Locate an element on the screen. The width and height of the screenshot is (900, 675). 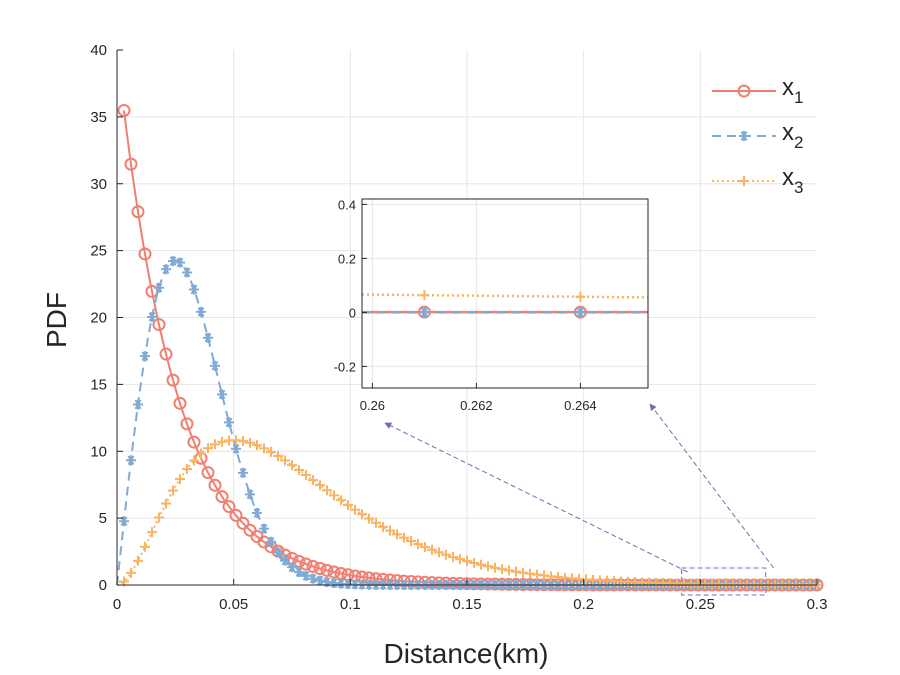
inset-plot: 0.26 0.262 0.264 -0.2 0 0.2 0.4 is located at coordinates (491, 305).